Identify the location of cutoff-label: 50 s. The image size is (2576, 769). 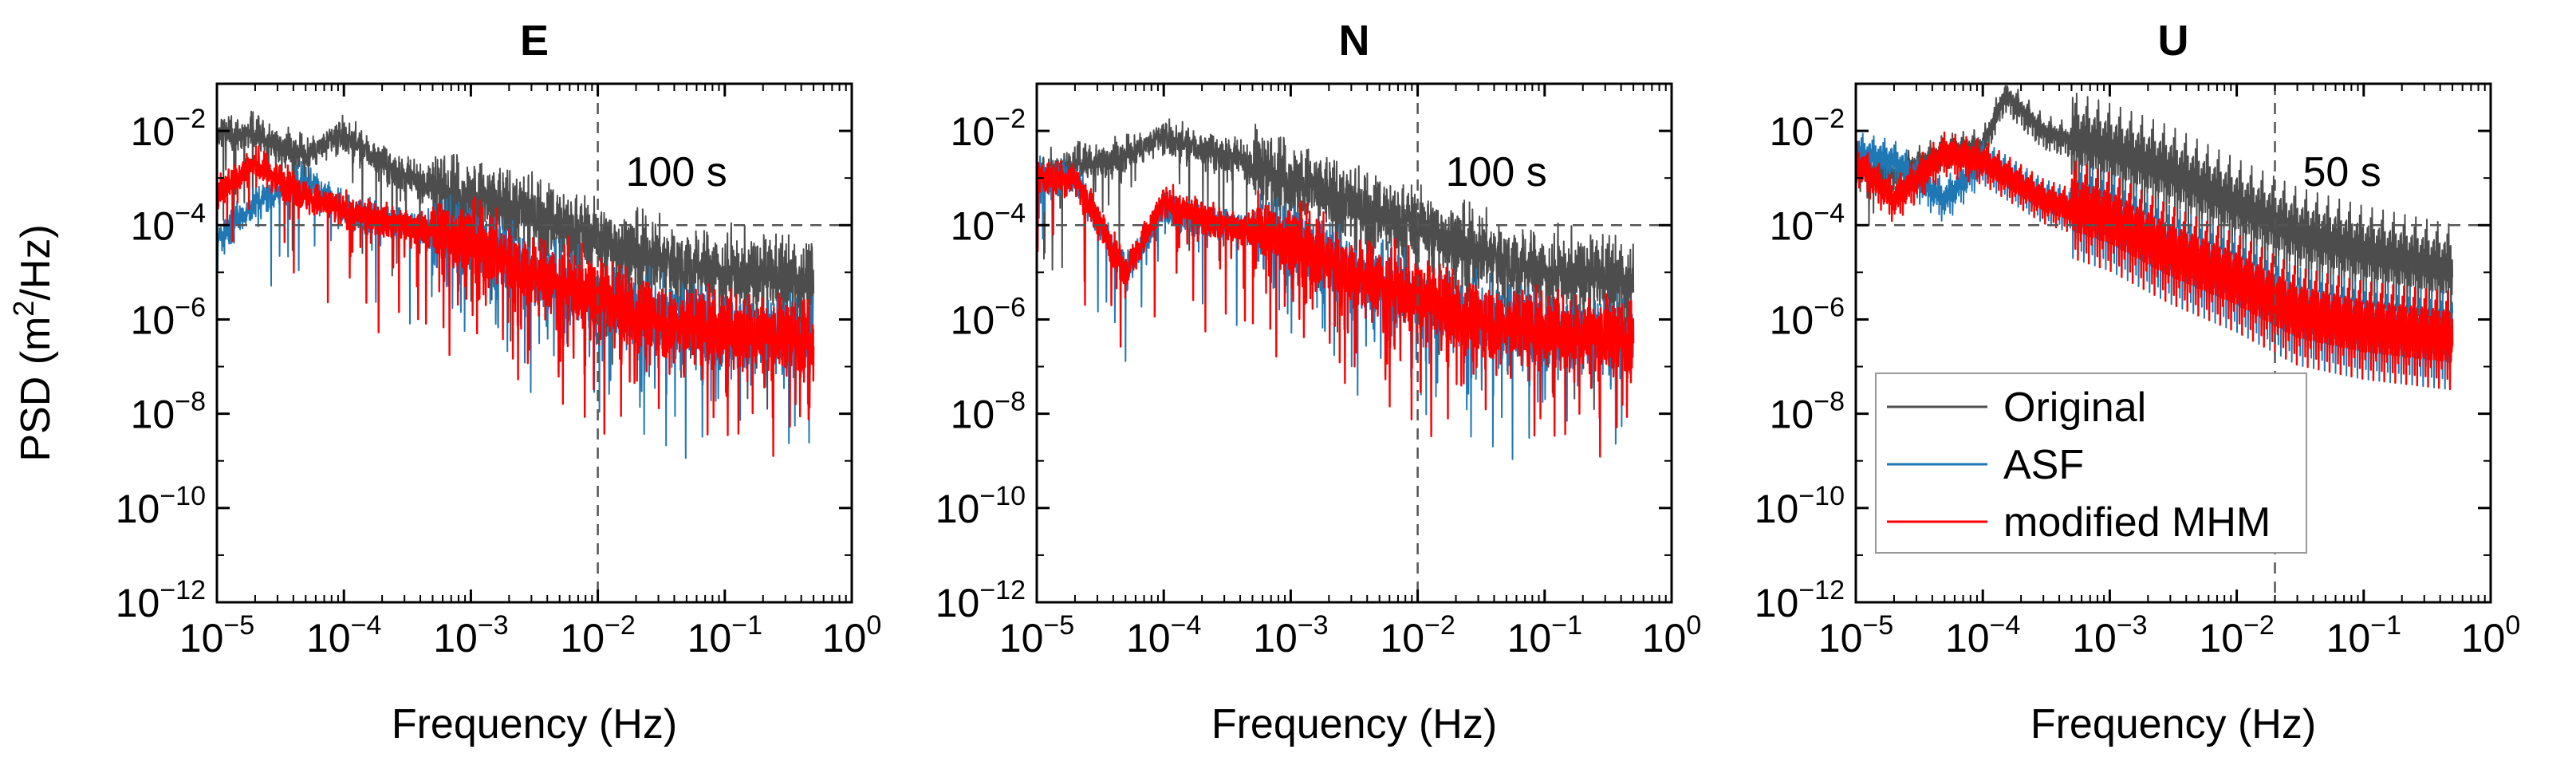
(2342, 172).